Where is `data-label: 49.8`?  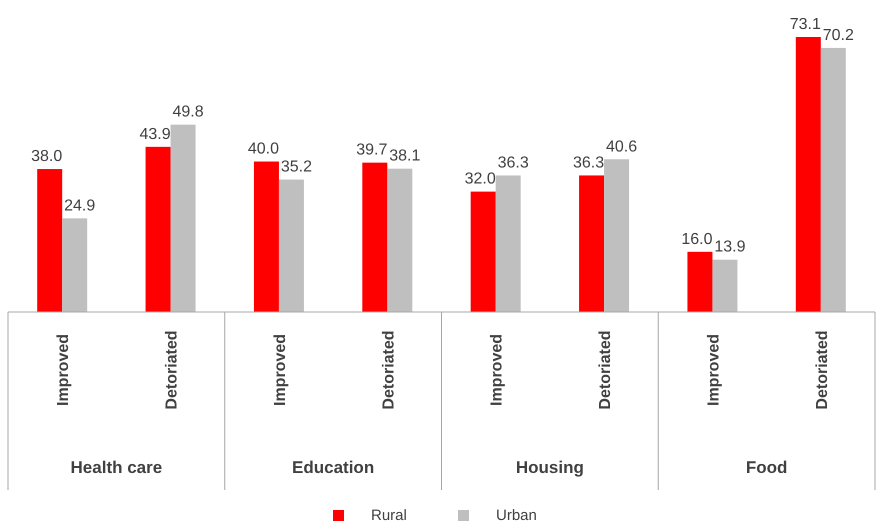
data-label: 49.8 is located at coordinates (188, 112).